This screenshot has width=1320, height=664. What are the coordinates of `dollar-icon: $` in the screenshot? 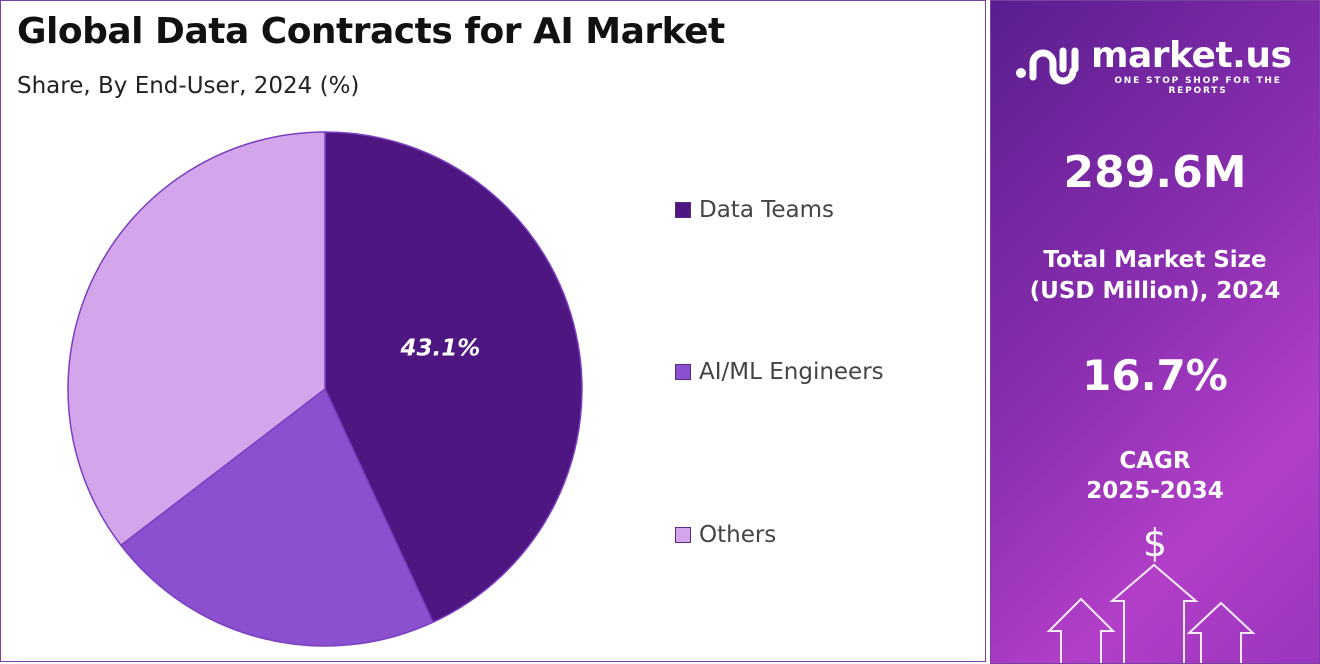 It's located at (1155, 543).